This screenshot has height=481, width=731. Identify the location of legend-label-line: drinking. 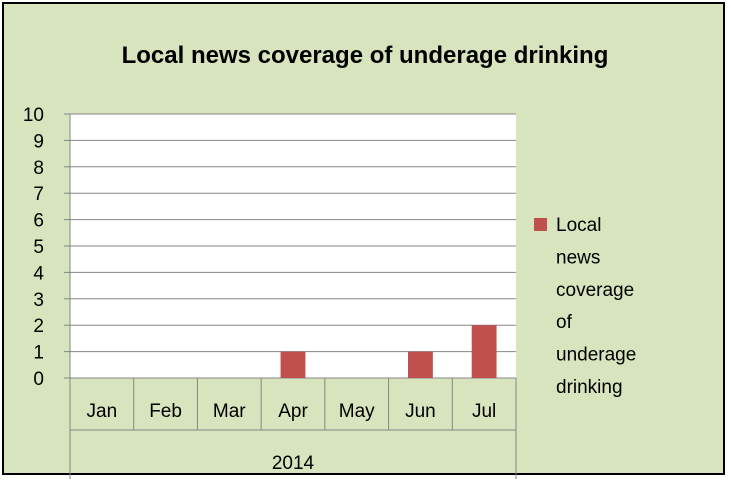
(589, 387).